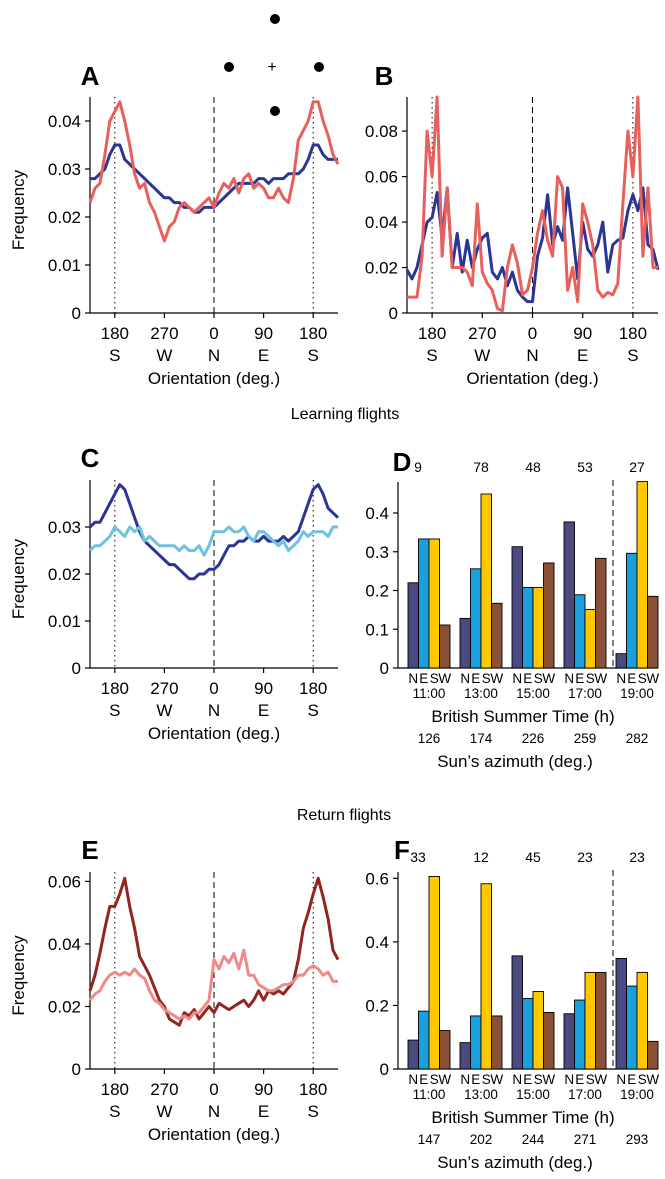 The height and width of the screenshot is (1179, 665). Describe the element at coordinates (64, 265) in the screenshot. I see `y-tick-label: 0.01` at that location.